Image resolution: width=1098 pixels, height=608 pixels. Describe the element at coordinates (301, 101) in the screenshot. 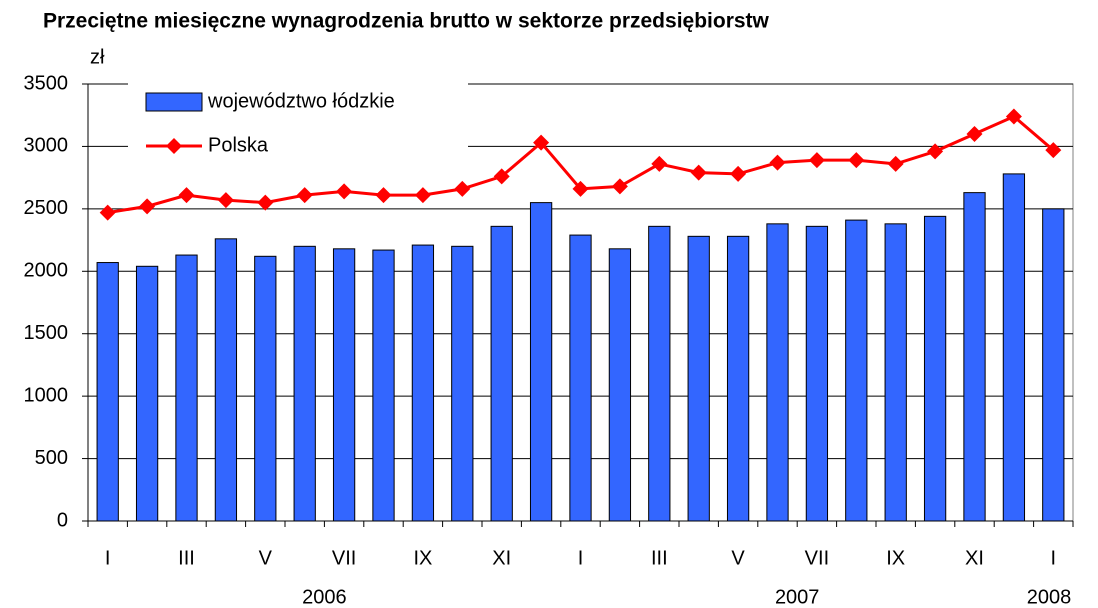

I see `legend-label: województwo łódzkie` at that location.